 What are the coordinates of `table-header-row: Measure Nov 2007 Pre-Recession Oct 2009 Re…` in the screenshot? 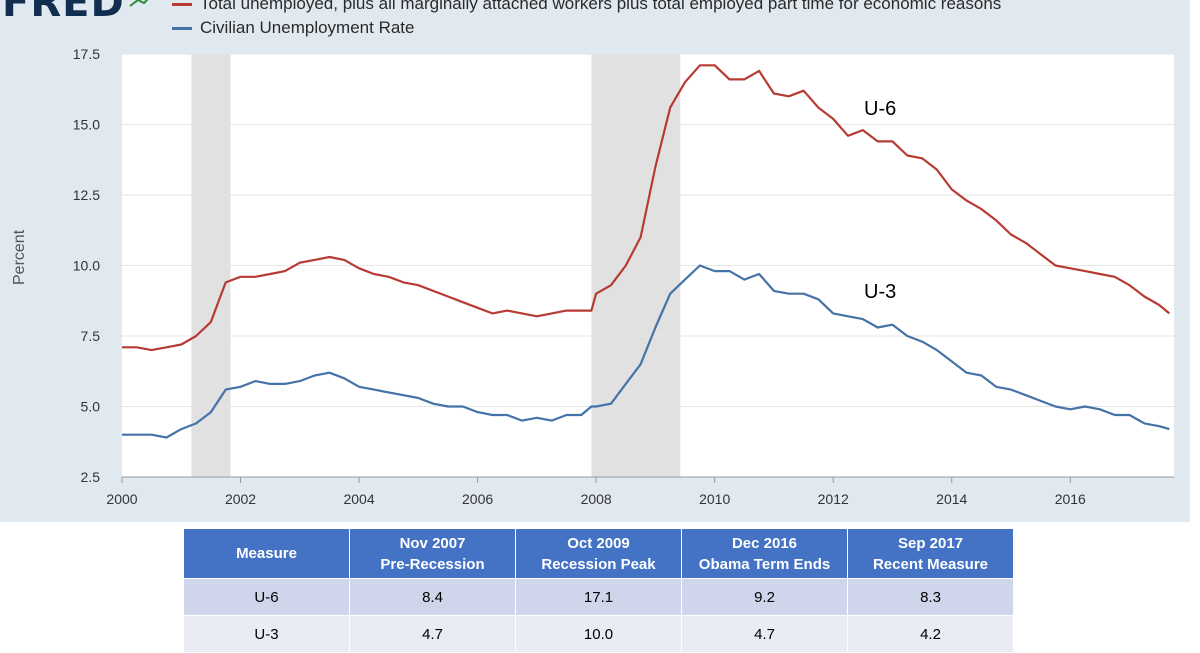 It's located at (598, 553).